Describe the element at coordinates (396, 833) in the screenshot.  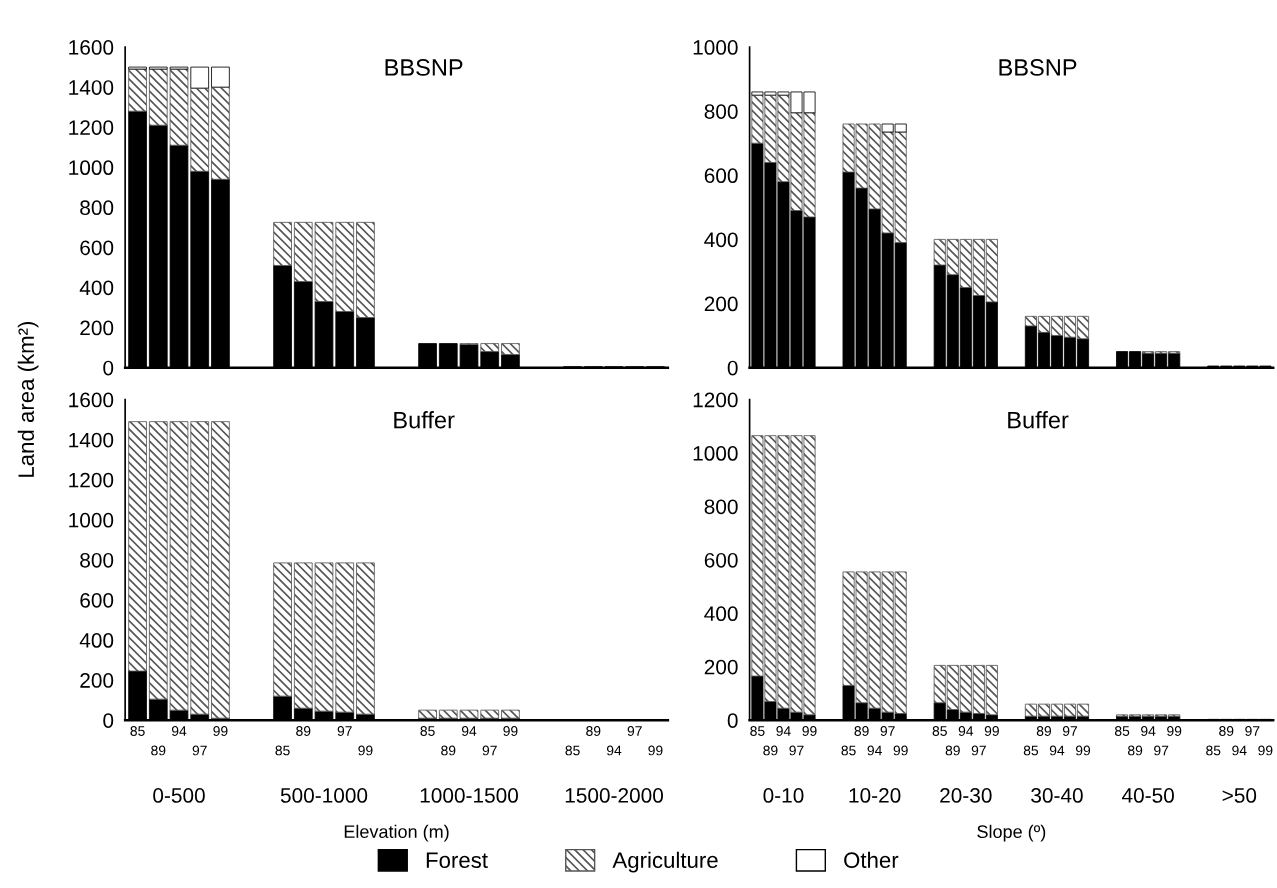
I see `x-axis-title: Elevation (m)` at that location.